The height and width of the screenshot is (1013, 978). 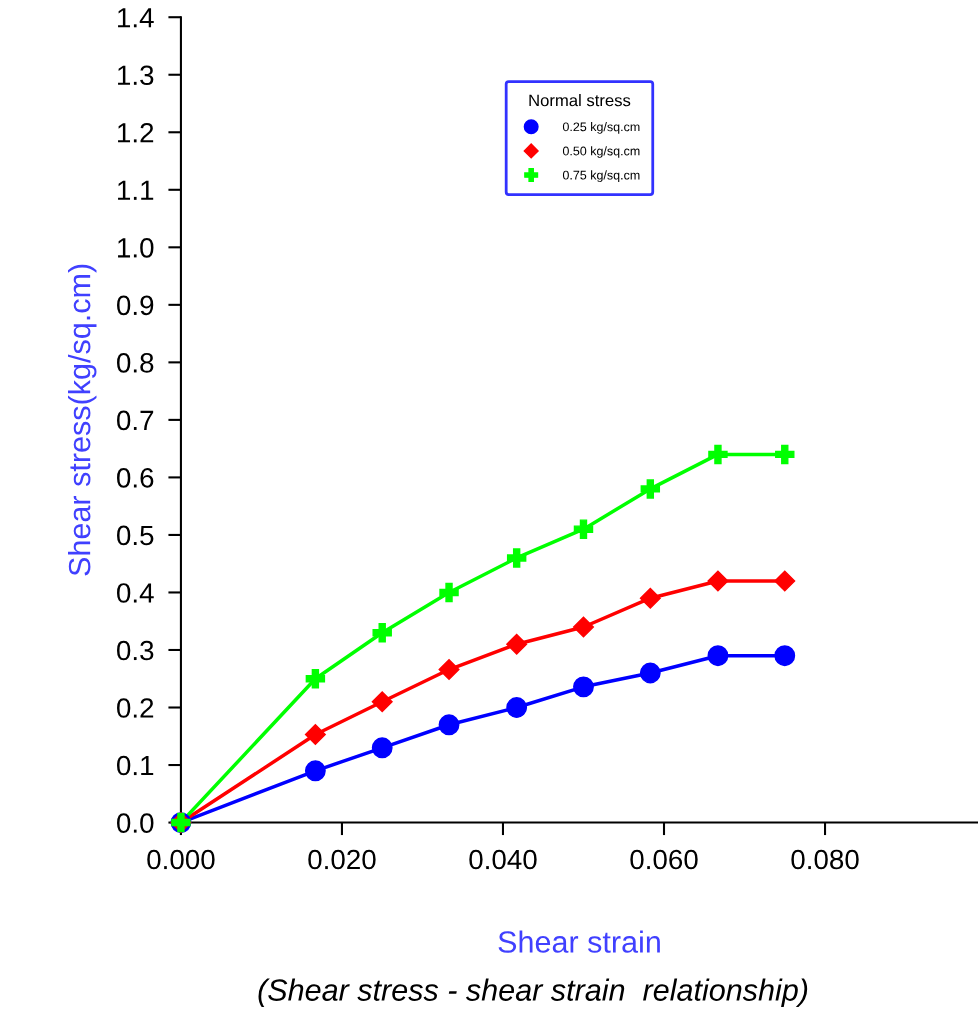 What do you see at coordinates (181, 859) in the screenshot?
I see `x-tick-label: 0.000` at bounding box center [181, 859].